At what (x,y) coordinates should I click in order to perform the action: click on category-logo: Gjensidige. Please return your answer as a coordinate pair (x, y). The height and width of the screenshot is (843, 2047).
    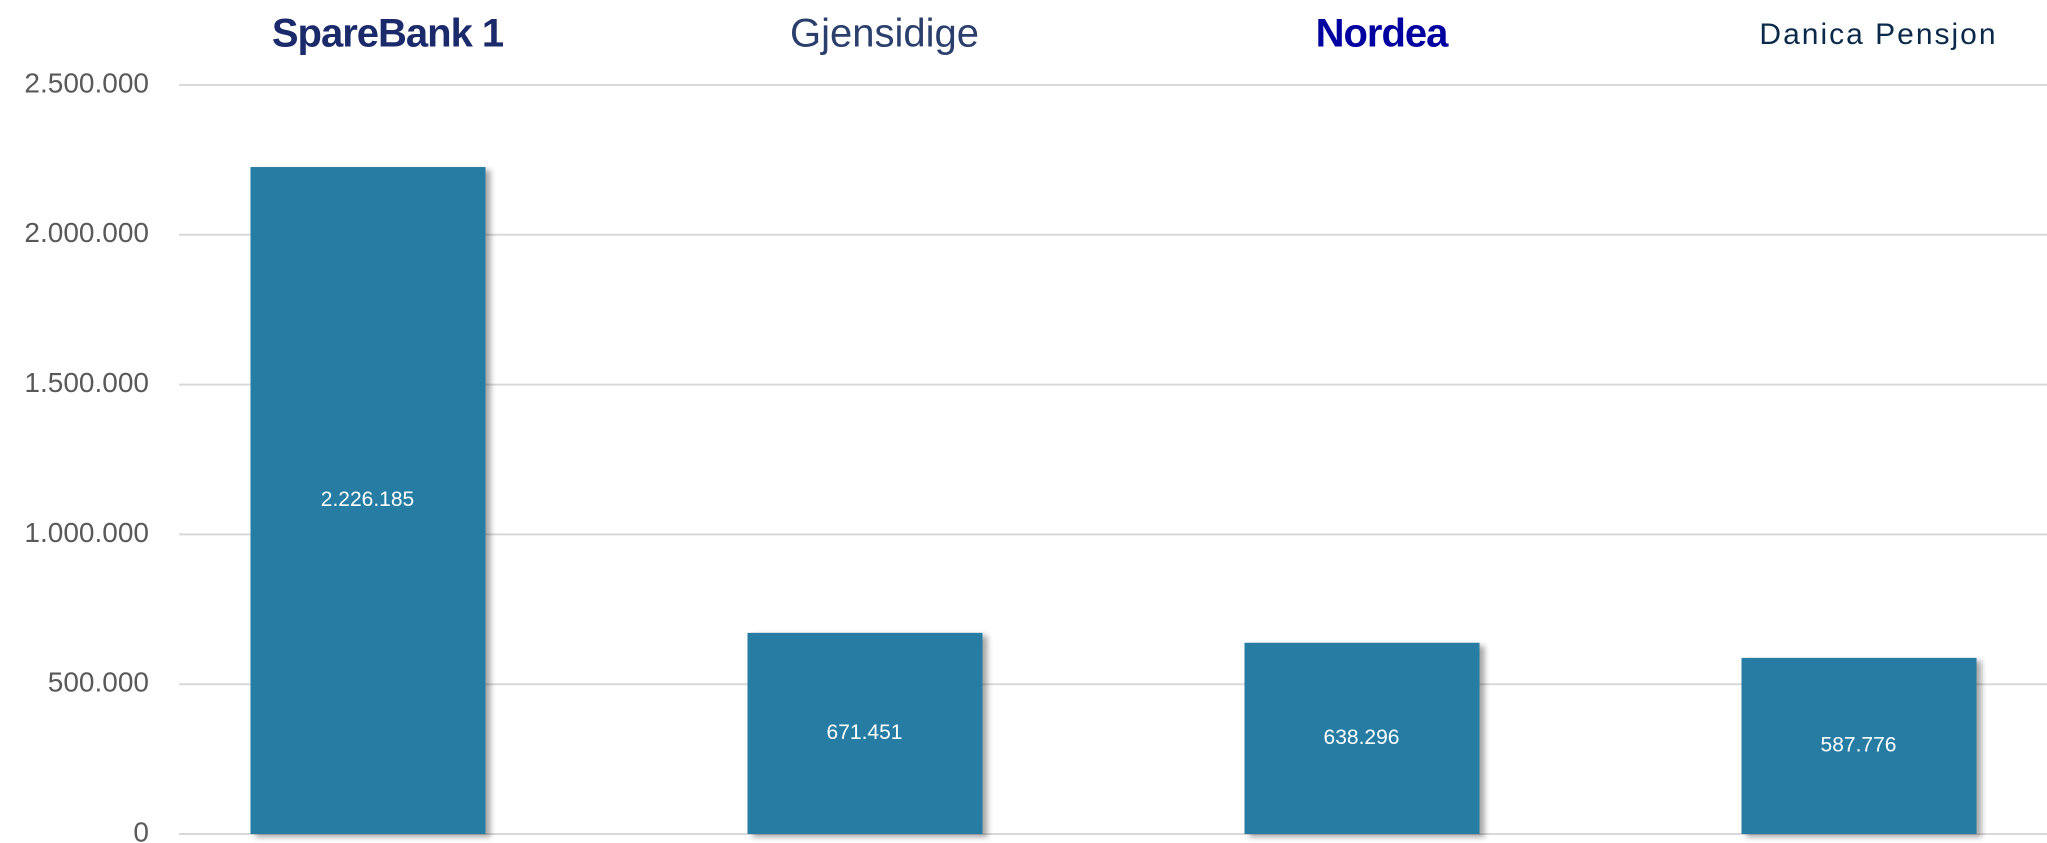
    Looking at the image, I should click on (884, 34).